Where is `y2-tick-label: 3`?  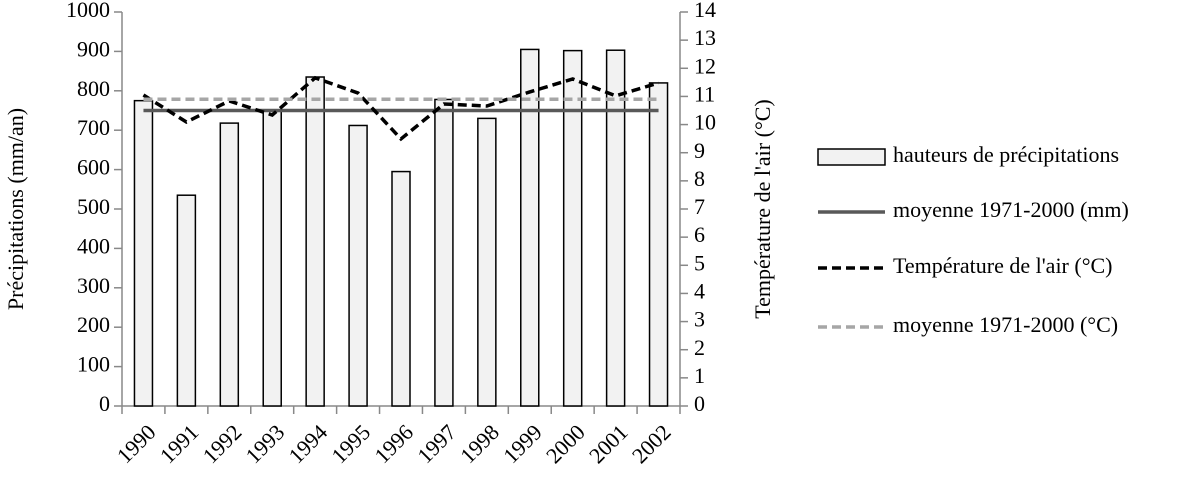 y2-tick-label: 3 is located at coordinates (699, 319).